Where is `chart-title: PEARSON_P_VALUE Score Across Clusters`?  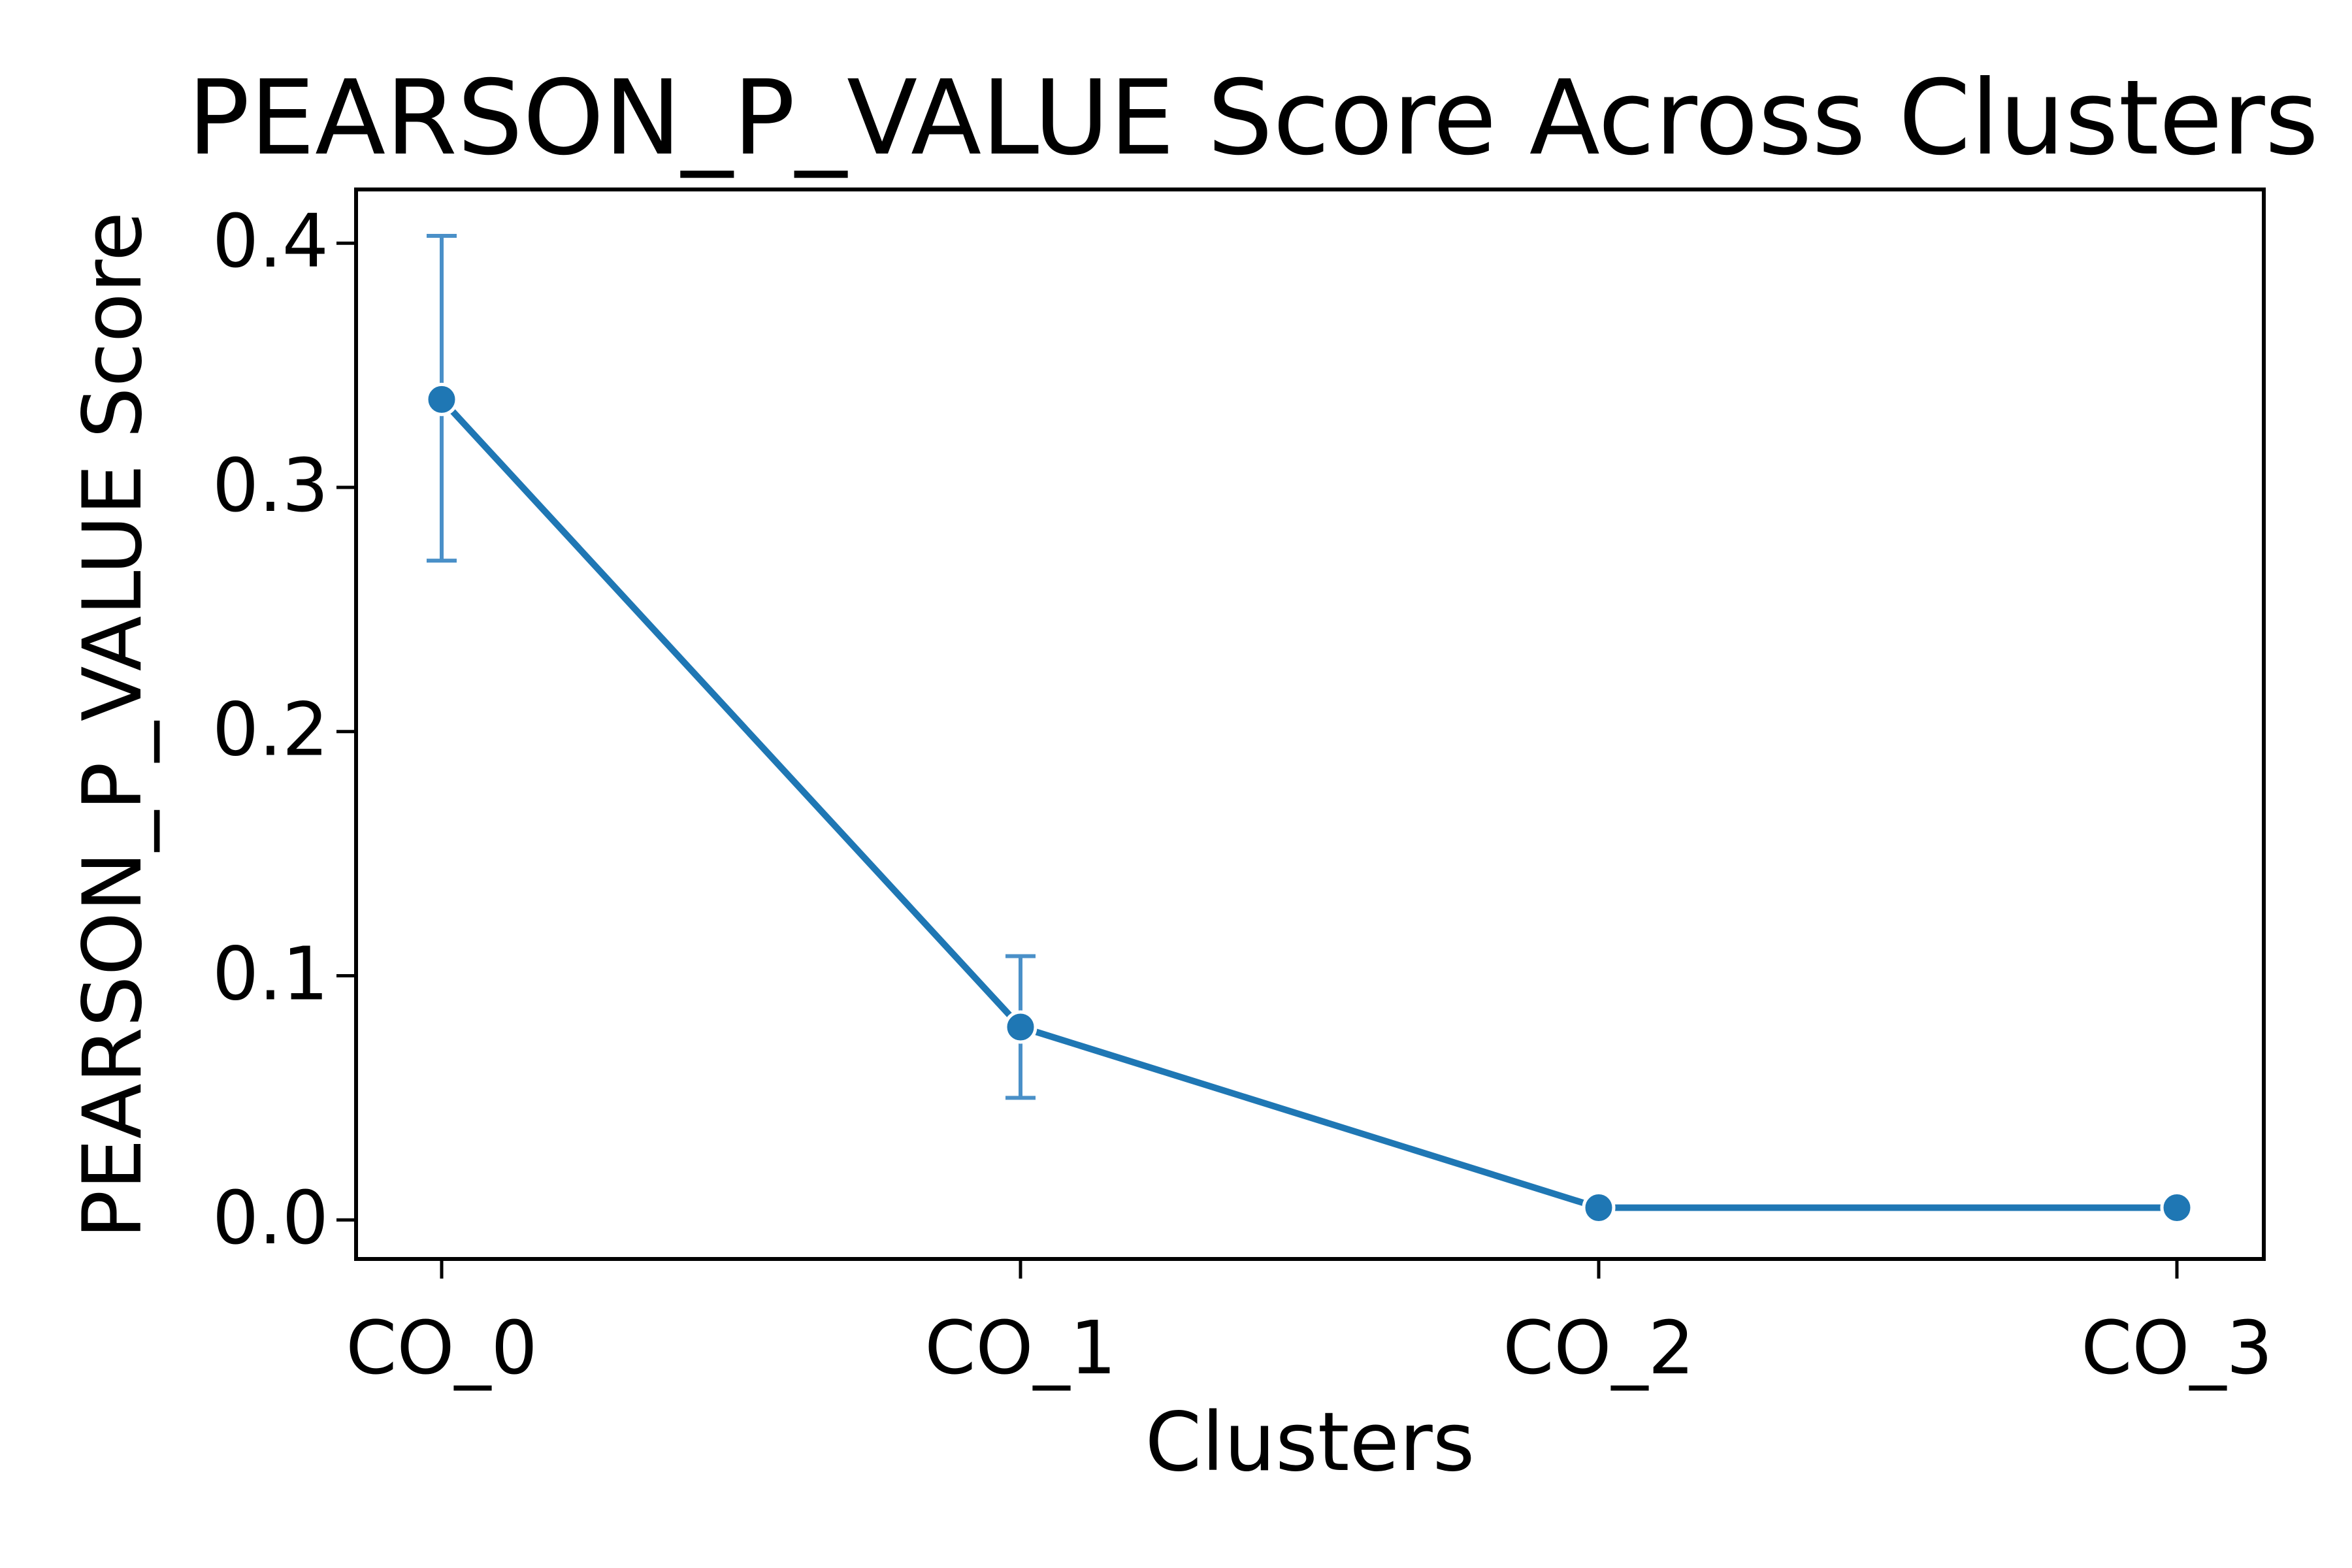 chart-title: PEARSON_P_VALUE Score Across Clusters is located at coordinates (1253, 118).